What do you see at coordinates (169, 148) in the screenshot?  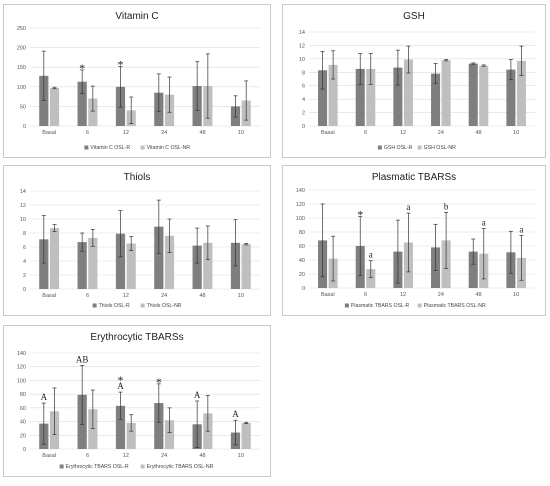 I see `legend-label: Vitamin C OSL-NR` at bounding box center [169, 148].